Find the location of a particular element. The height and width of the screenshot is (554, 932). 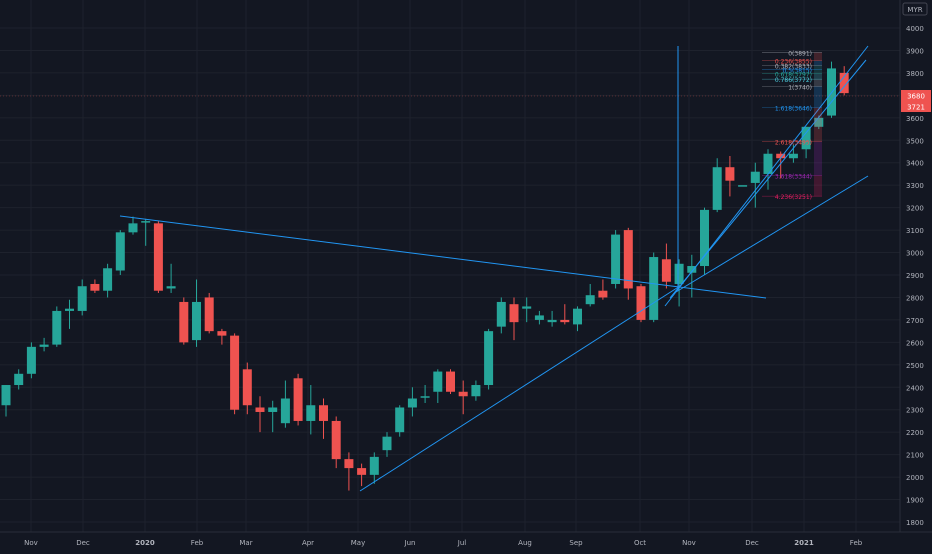

y-tick-label: 2900 is located at coordinates (915, 276).